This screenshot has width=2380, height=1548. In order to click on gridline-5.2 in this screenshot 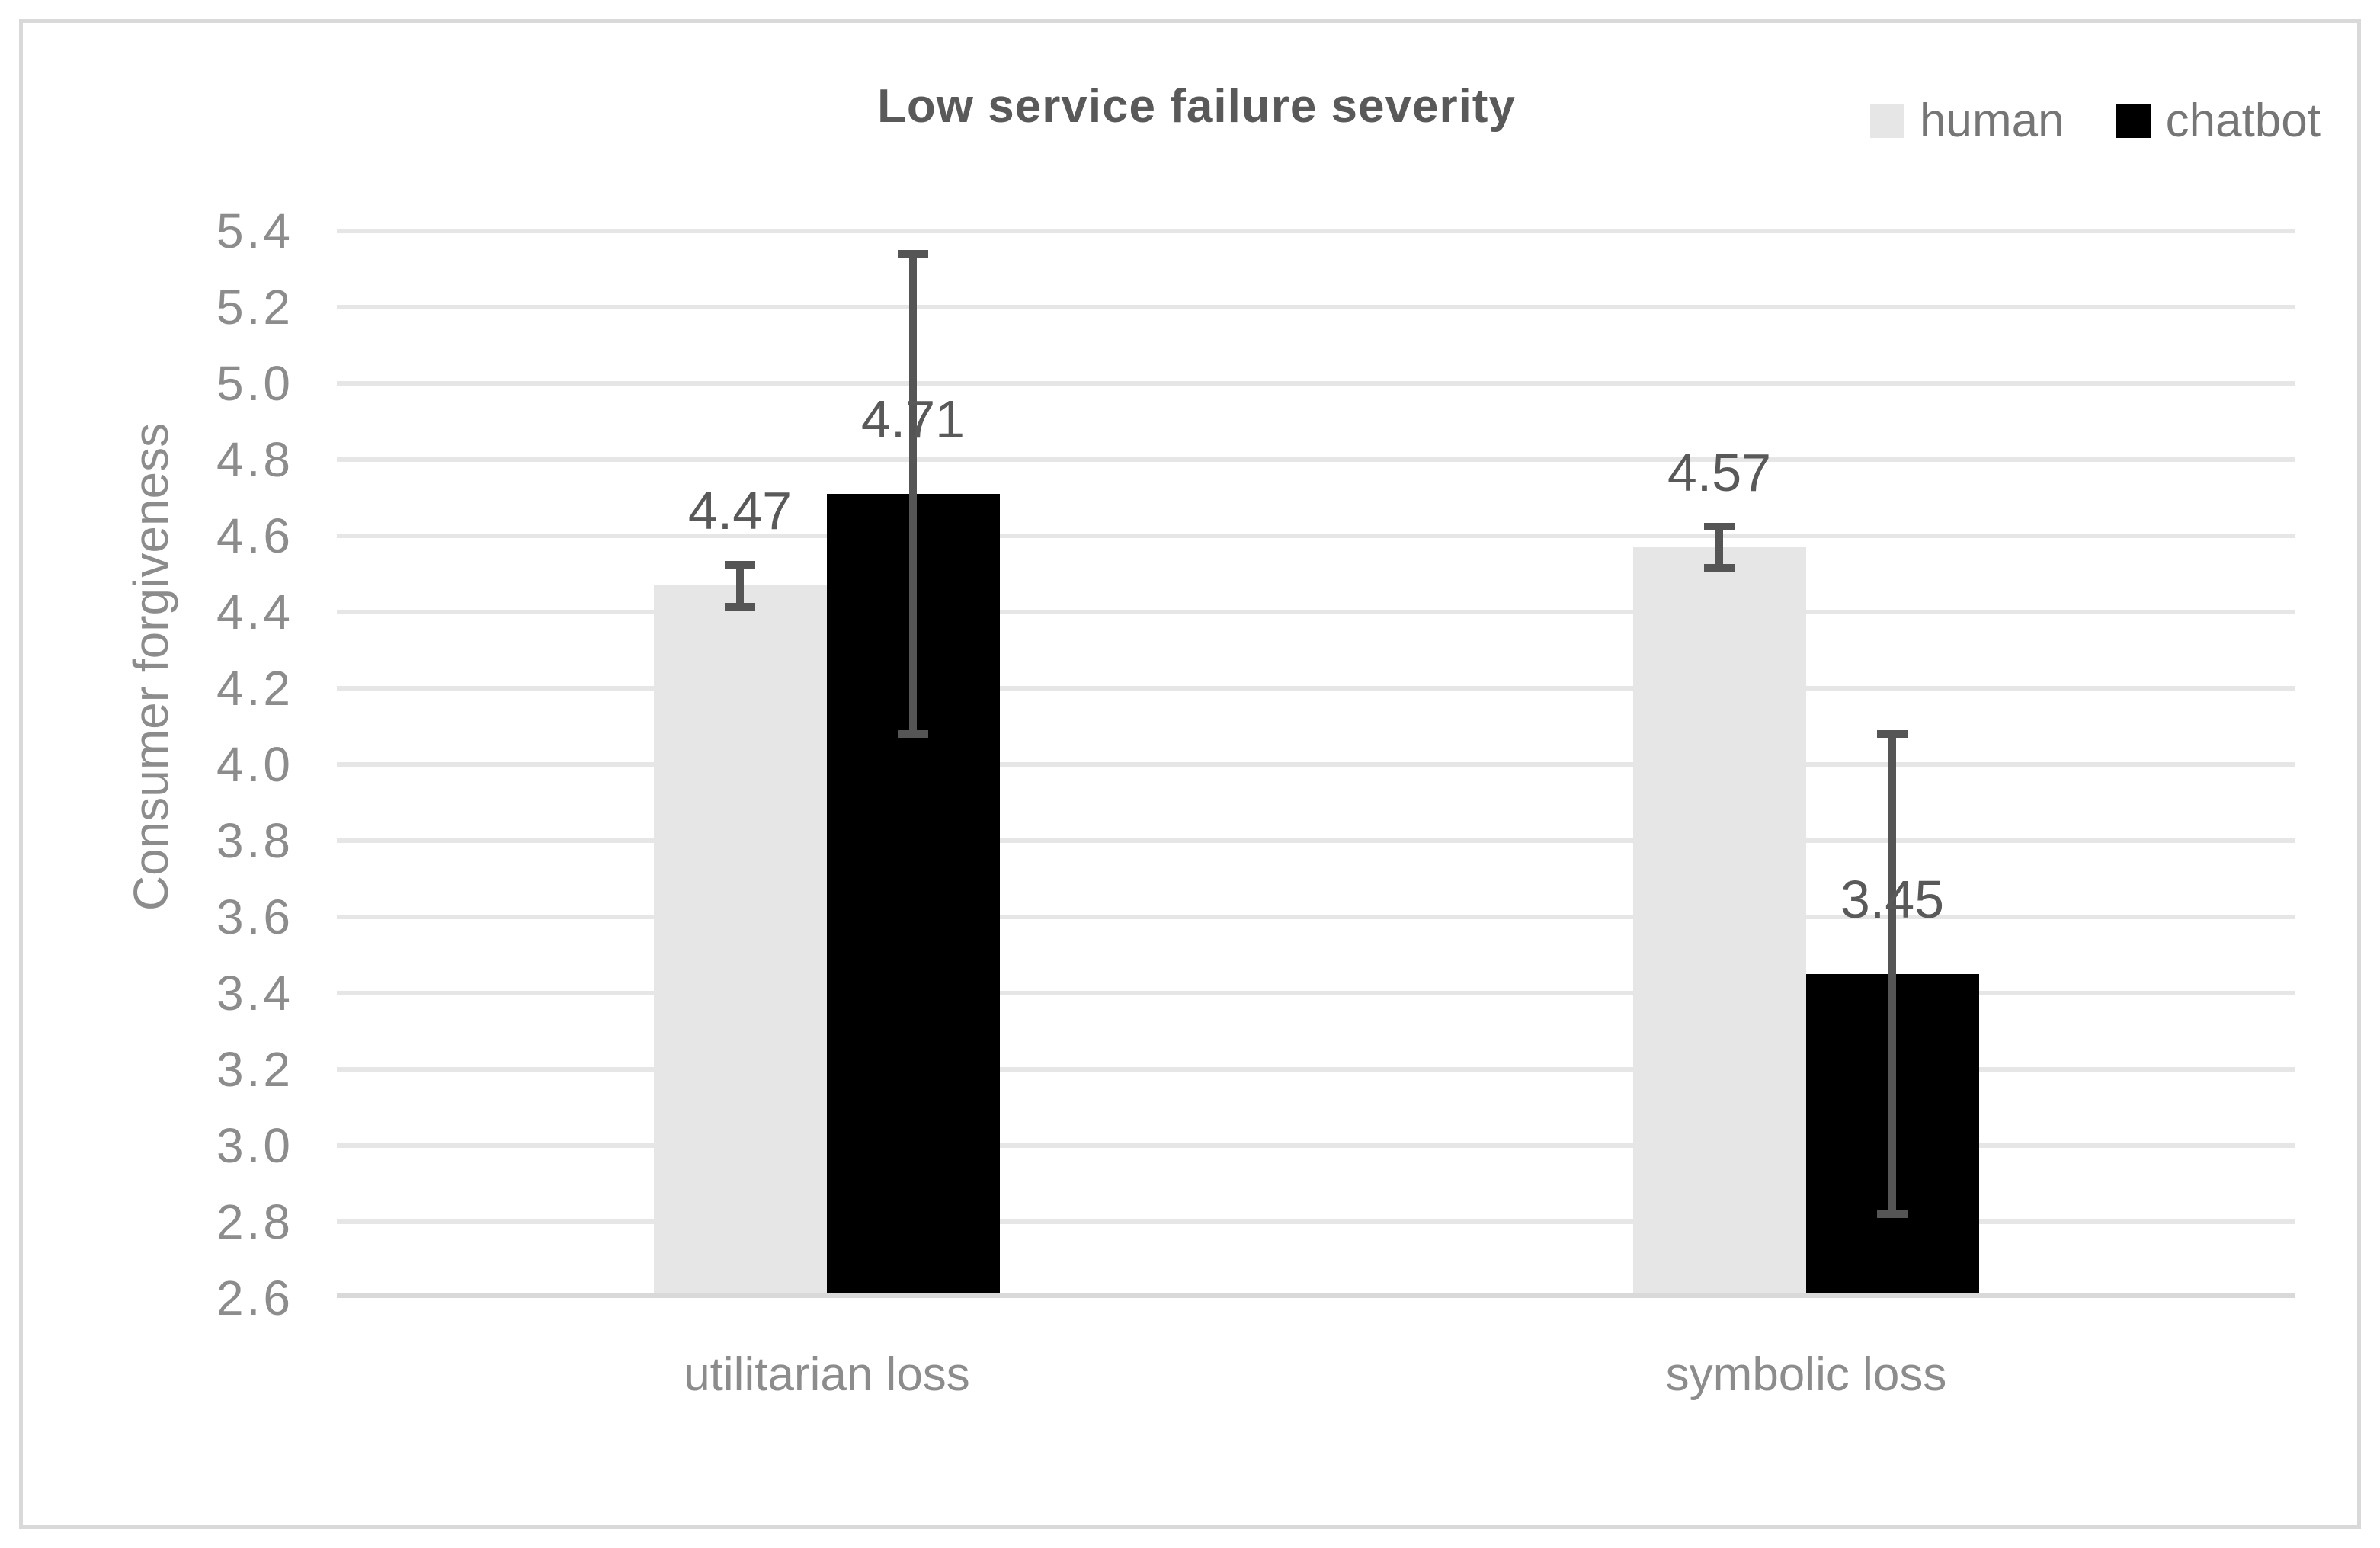, I will do `click(1316, 307)`.